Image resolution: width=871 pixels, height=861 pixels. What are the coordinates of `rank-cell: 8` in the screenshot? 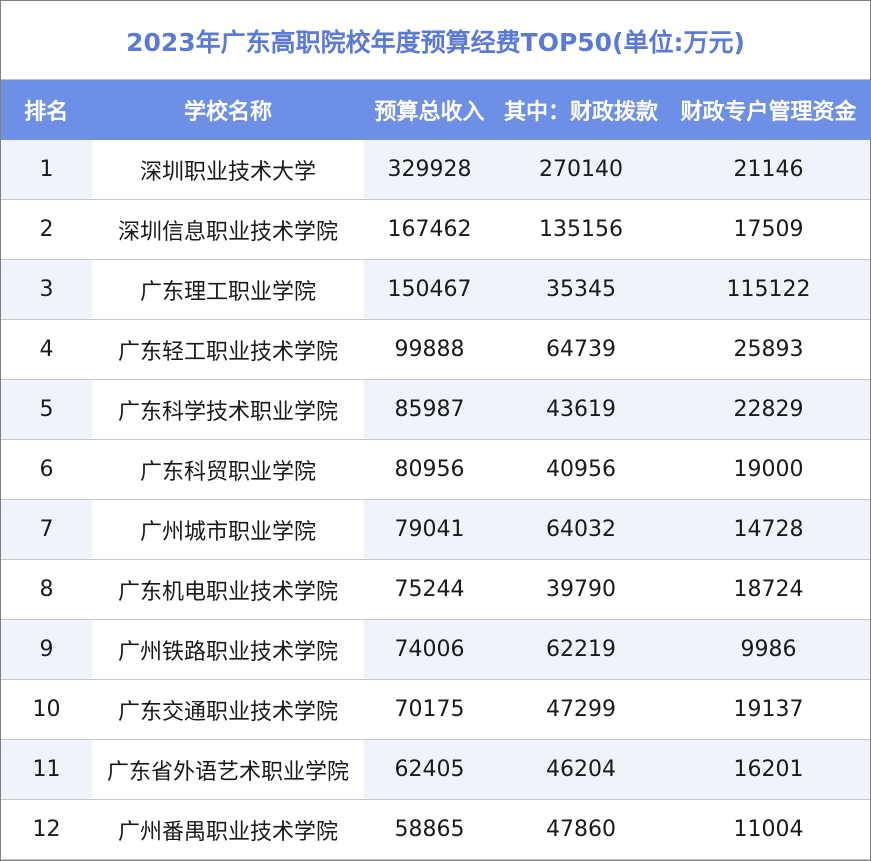 It's located at (46, 589).